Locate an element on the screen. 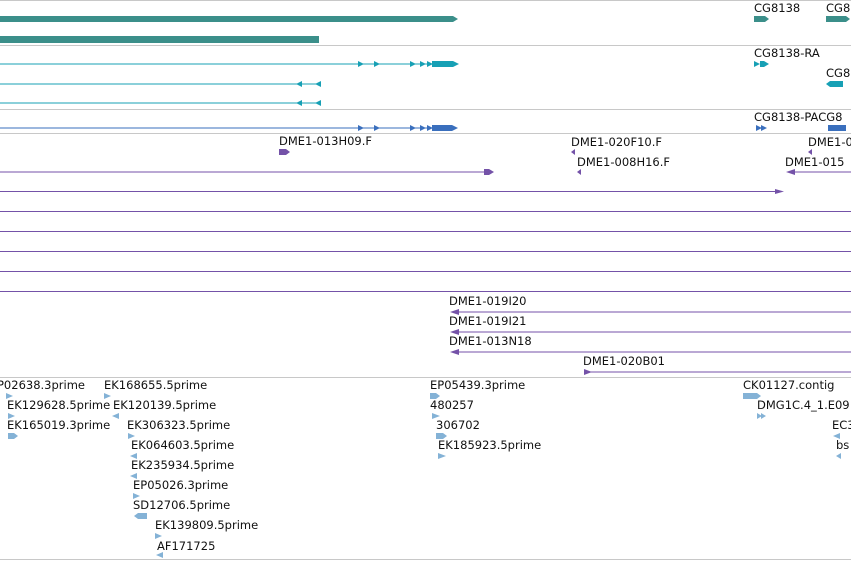 Image resolution: width=851 pixels, height=561 pixels. protein-feature-cg8138-pa is located at coordinates (761, 128).